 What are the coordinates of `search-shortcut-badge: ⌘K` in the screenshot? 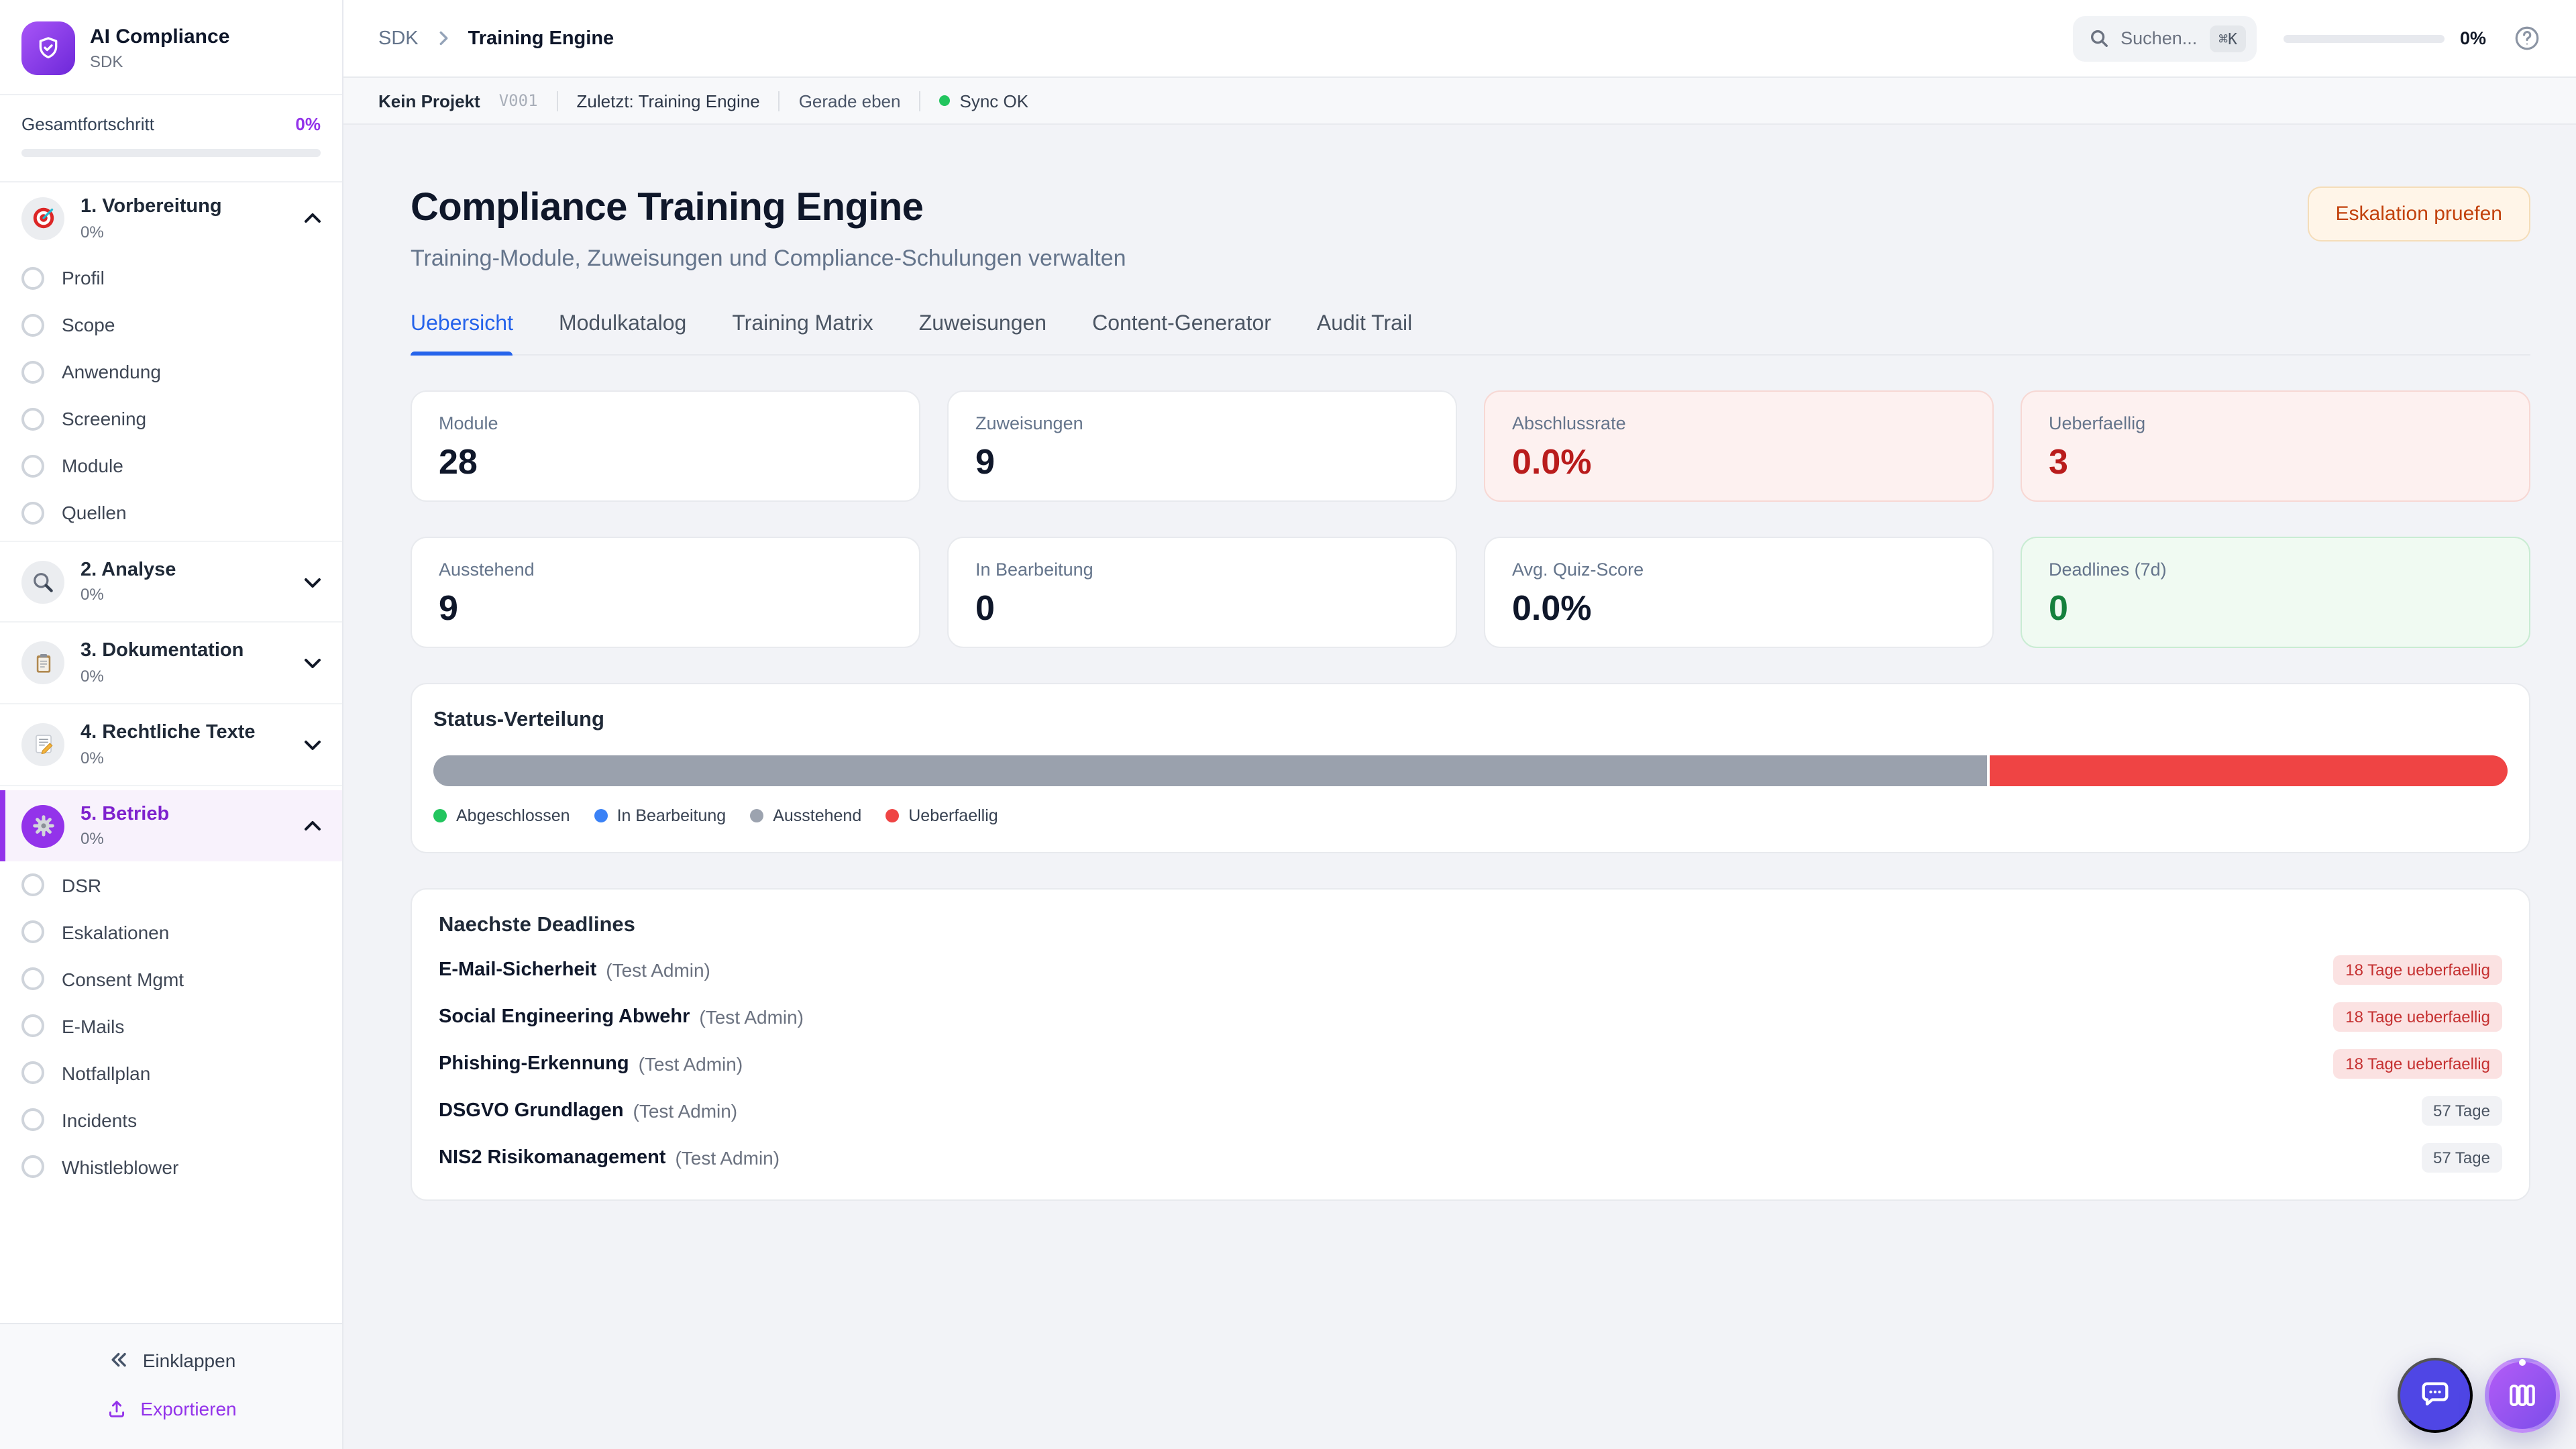 It's located at (2228, 38).